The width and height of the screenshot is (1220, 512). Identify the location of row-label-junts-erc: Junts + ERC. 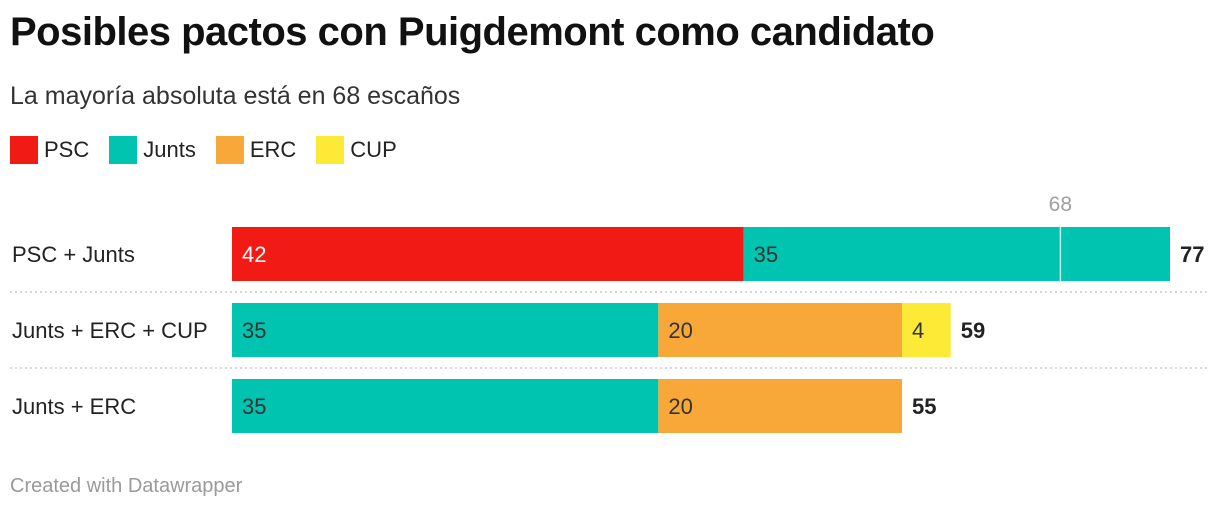
(74, 406).